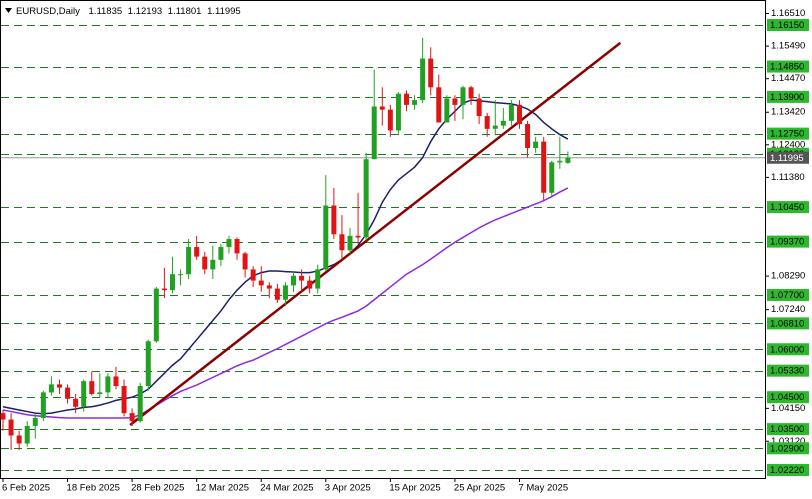 Image resolution: width=812 pixels, height=499 pixels. I want to click on level-label: 1.14850, so click(787, 67).